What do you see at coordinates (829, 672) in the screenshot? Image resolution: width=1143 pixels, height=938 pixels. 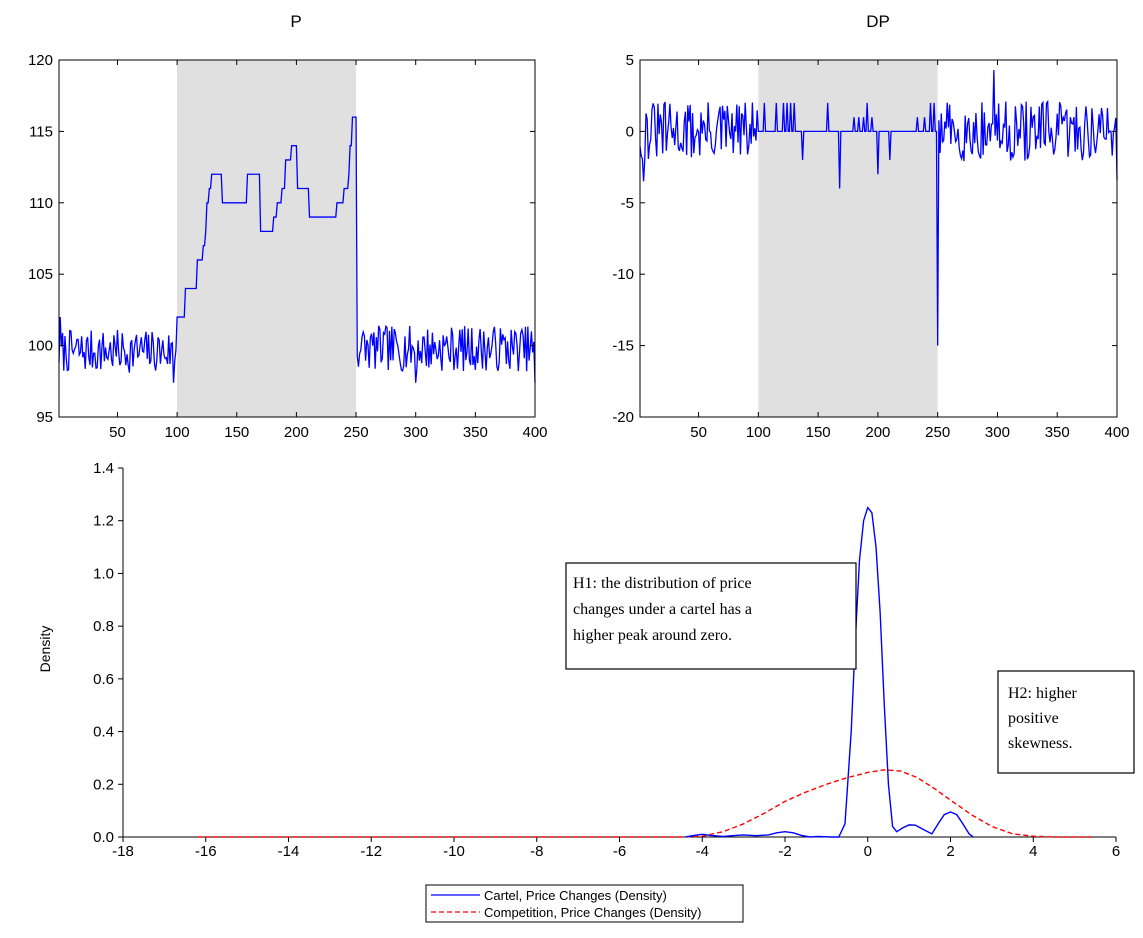 I see `series-cartel-line` at bounding box center [829, 672].